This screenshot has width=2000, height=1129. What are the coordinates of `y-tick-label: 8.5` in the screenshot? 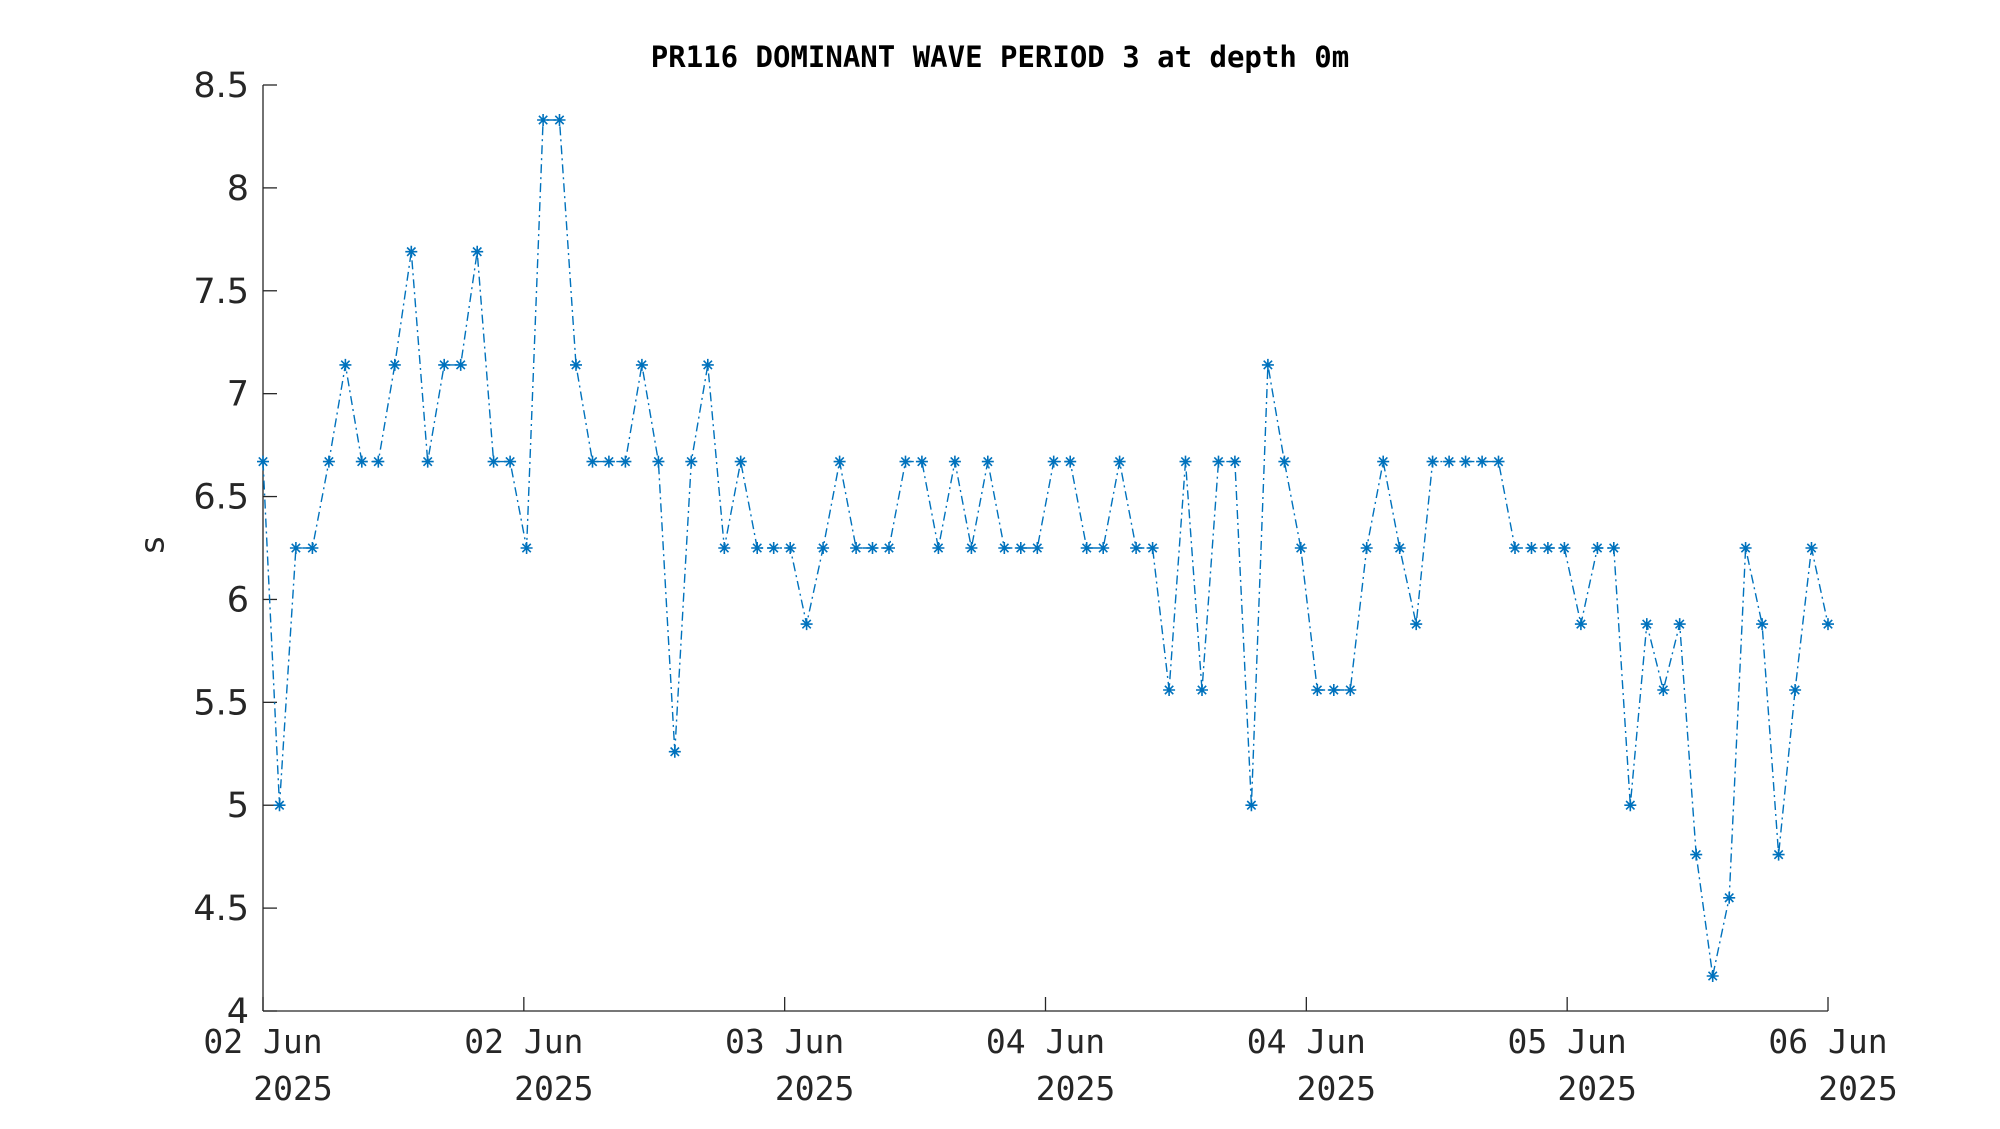 It's located at (221, 86).